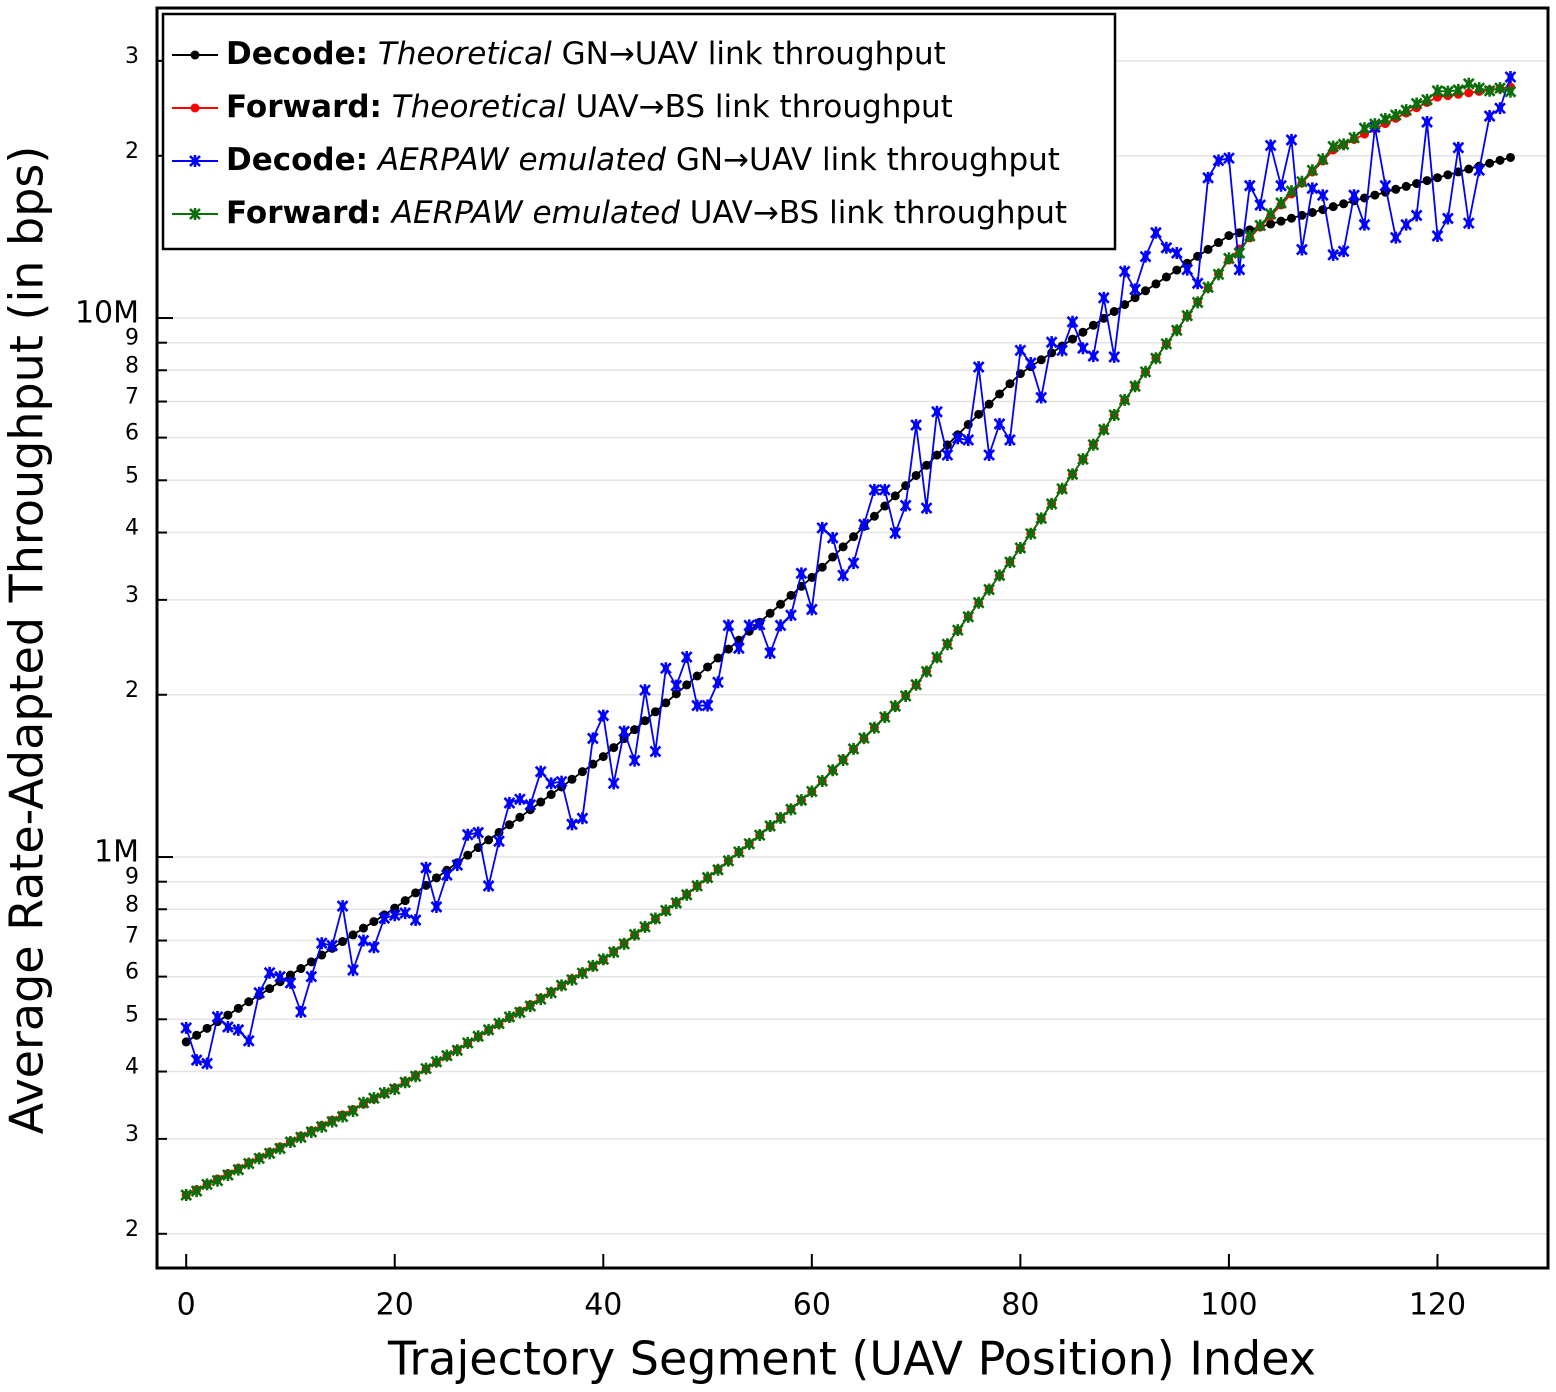 This screenshot has width=1556, height=1392. Describe the element at coordinates (132, 1134) in the screenshot. I see `y-tick-label: 3` at that location.